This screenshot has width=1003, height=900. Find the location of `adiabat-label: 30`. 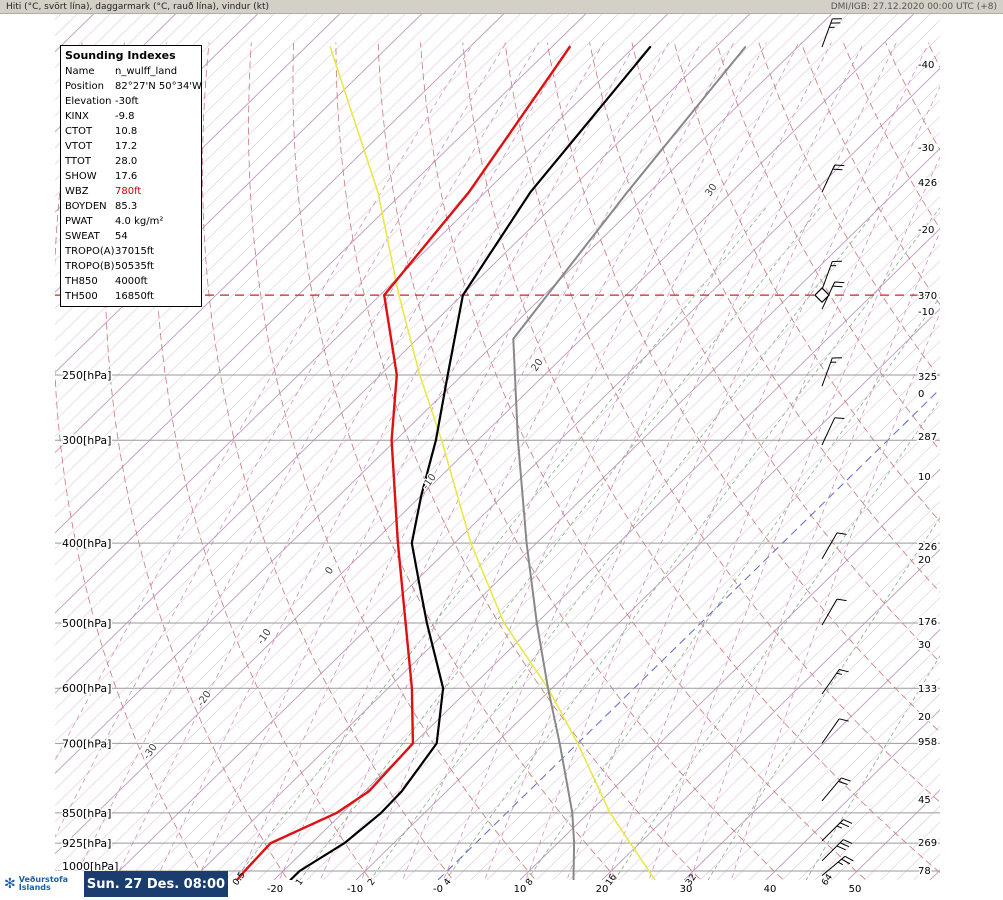

adiabat-label: 30 is located at coordinates (711, 190).